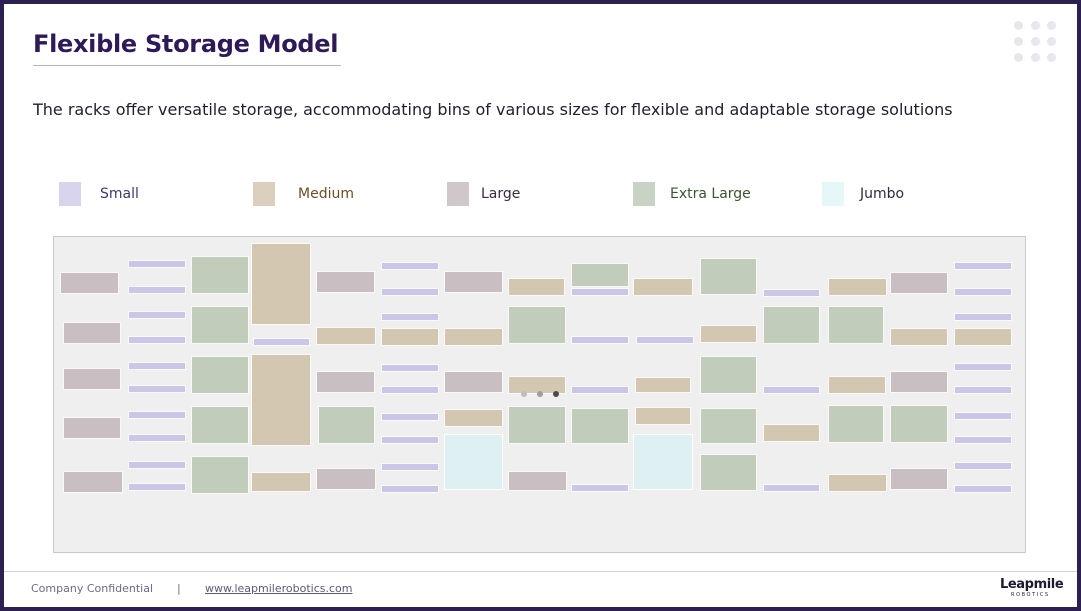 The width and height of the screenshot is (1081, 611). I want to click on slide-title: Flexible Storage Model, so click(186, 44).